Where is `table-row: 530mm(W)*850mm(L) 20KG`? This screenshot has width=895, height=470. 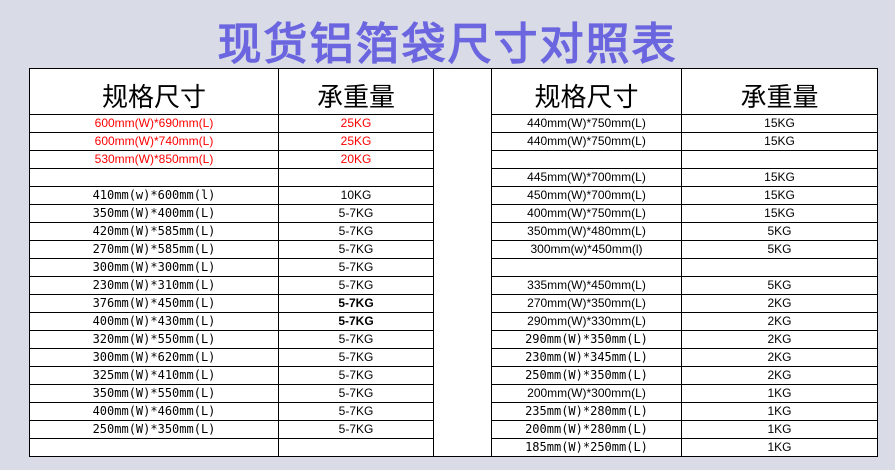
table-row: 530mm(W)*850mm(L) 20KG is located at coordinates (453, 159).